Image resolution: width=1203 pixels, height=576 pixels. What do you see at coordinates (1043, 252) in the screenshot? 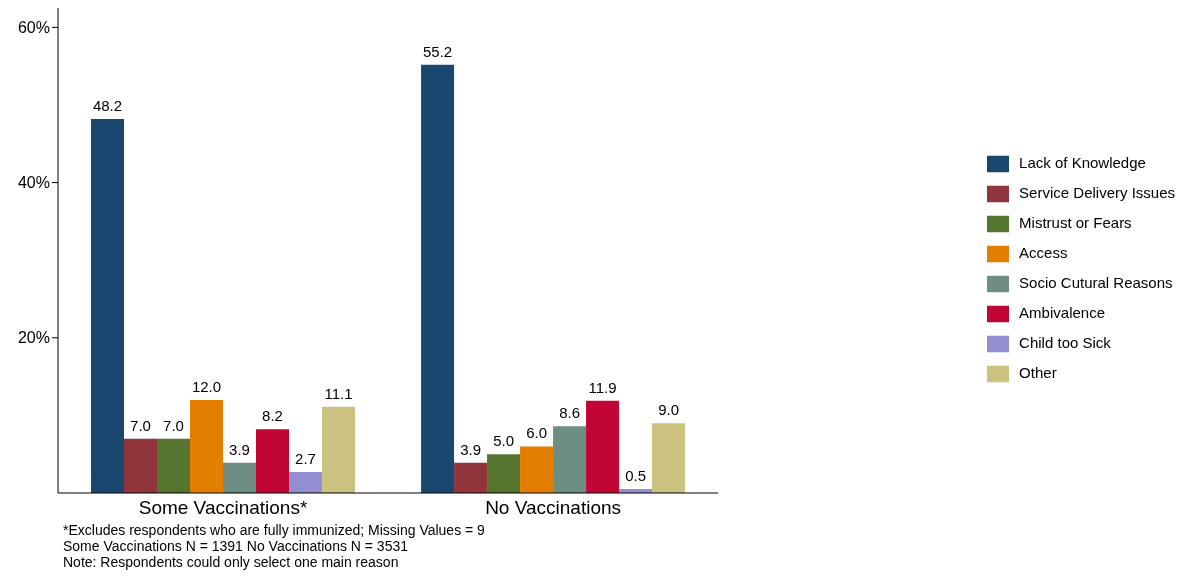
I see `legend-label: Access` at bounding box center [1043, 252].